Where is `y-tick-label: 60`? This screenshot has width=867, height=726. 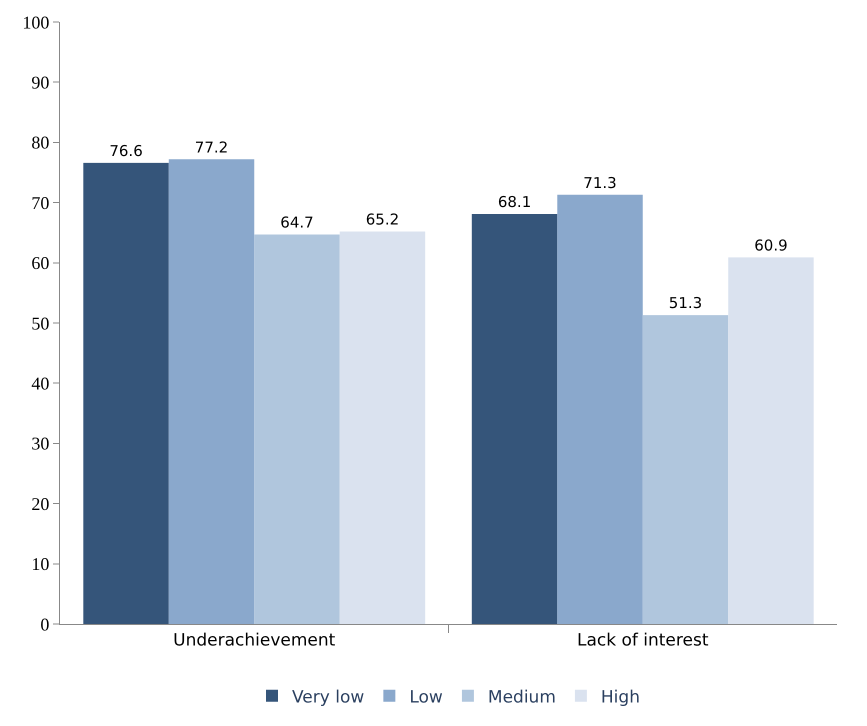
y-tick-label: 60 is located at coordinates (40, 263).